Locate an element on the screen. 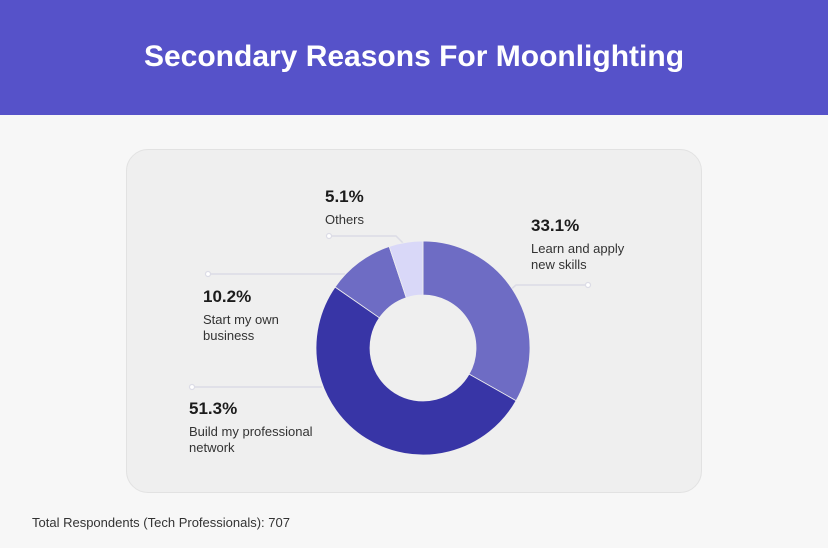  donut-slice-learn-and-apply-new-skills is located at coordinates (476, 321).